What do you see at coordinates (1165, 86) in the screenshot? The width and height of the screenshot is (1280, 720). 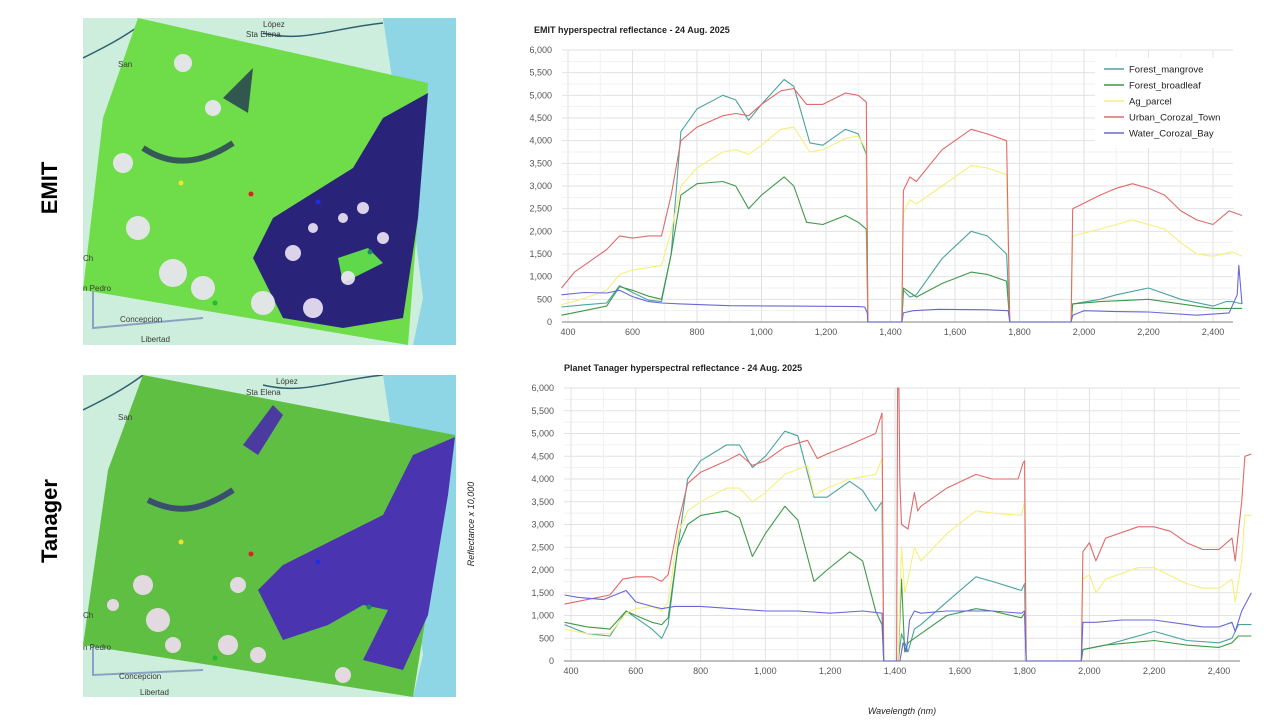 I see `legend-label: Forest_broadleaf` at bounding box center [1165, 86].